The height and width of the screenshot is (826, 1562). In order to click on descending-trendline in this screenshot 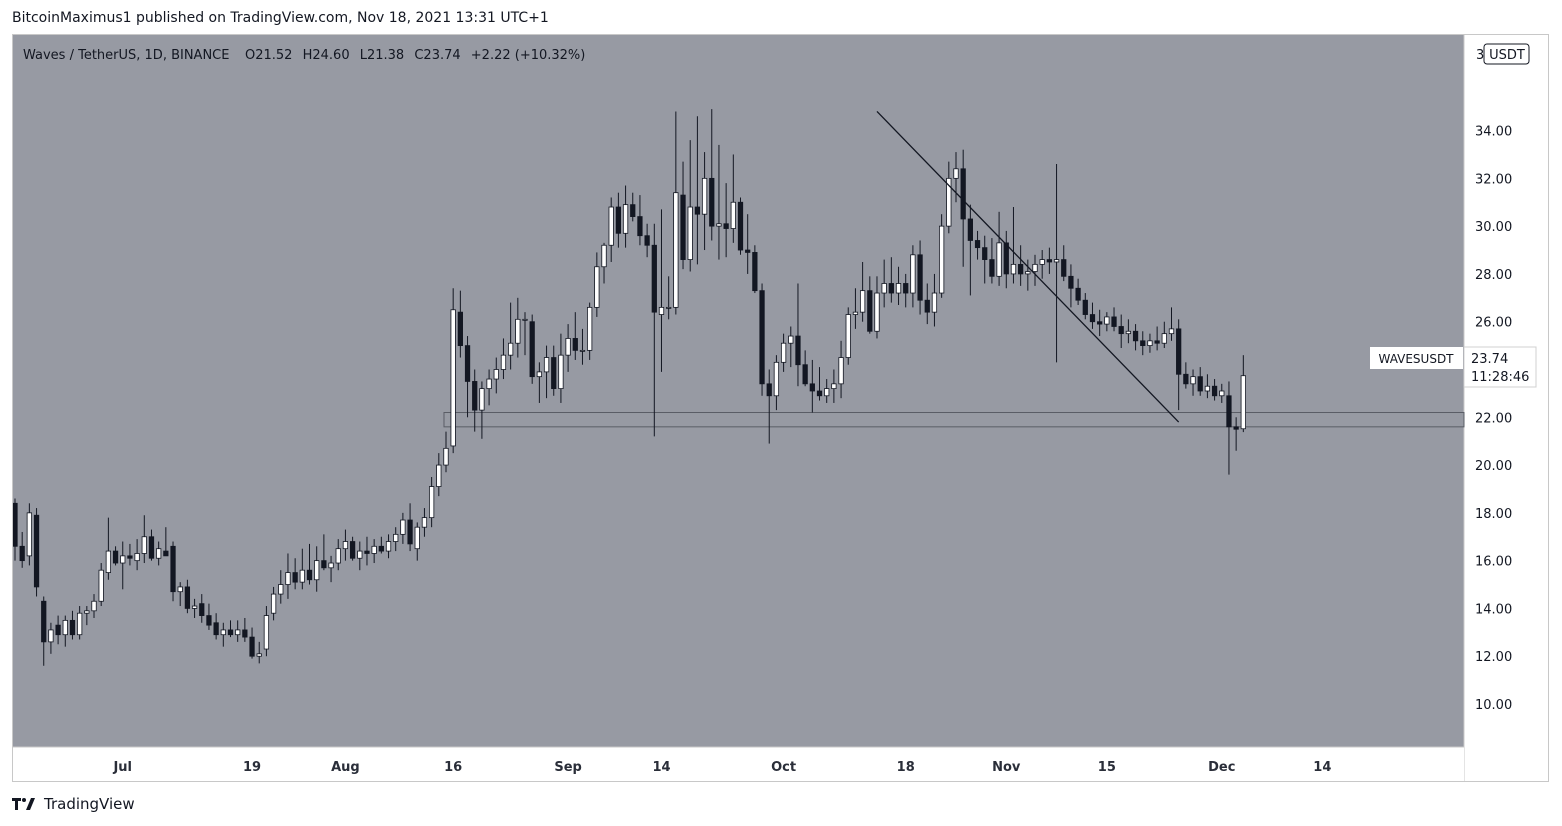, I will do `click(1028, 267)`.